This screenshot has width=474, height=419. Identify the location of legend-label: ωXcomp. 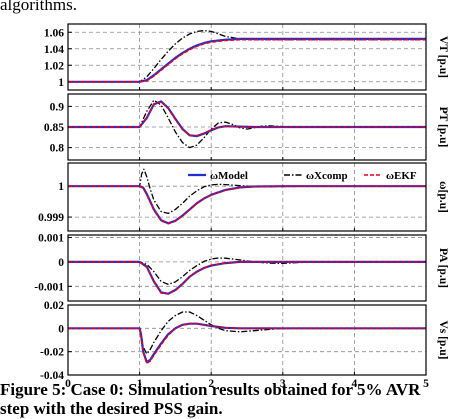
(327, 176).